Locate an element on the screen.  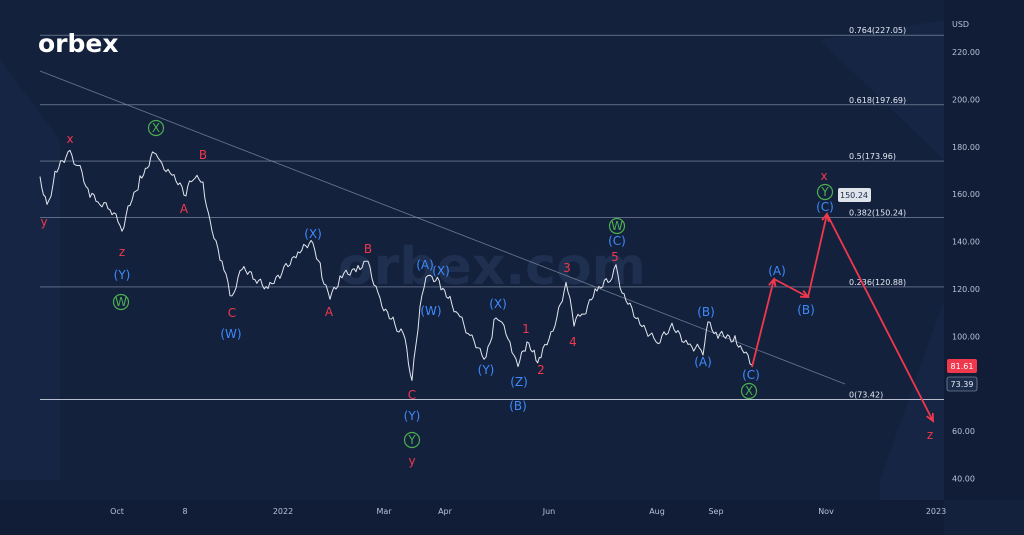
time-tick-label: Mar is located at coordinates (384, 511).